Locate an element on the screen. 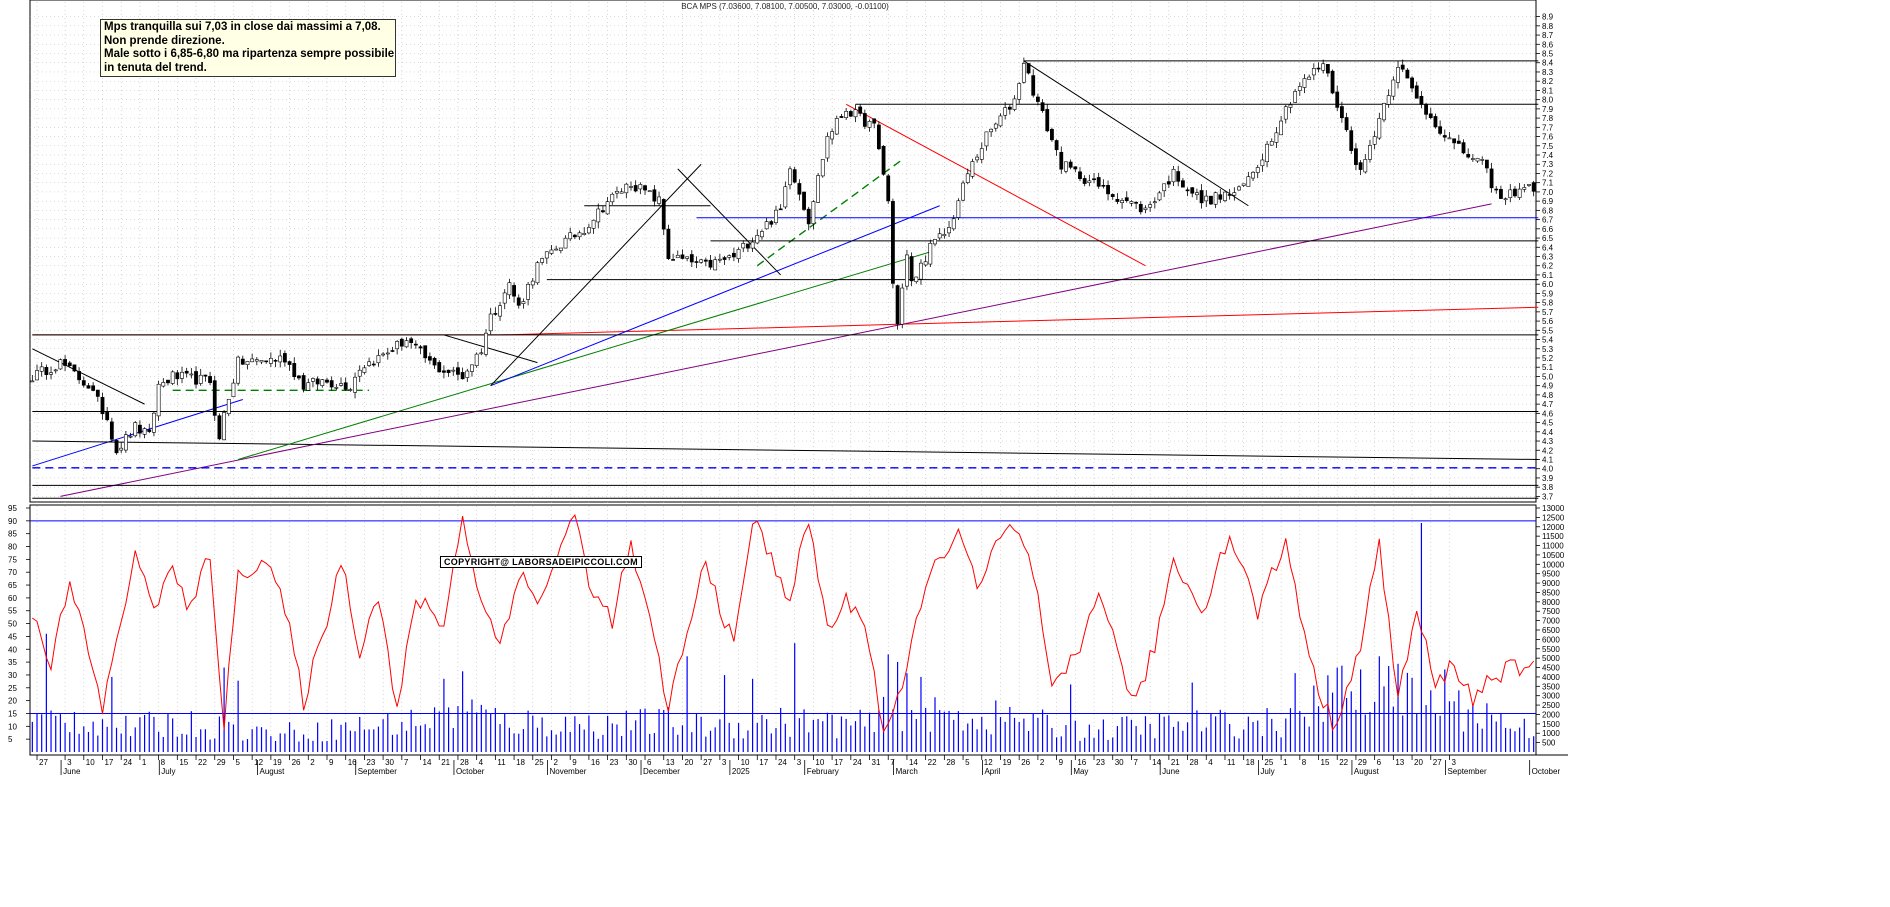 The height and width of the screenshot is (907, 1890). indicator-left-label: 20 is located at coordinates (12, 701).